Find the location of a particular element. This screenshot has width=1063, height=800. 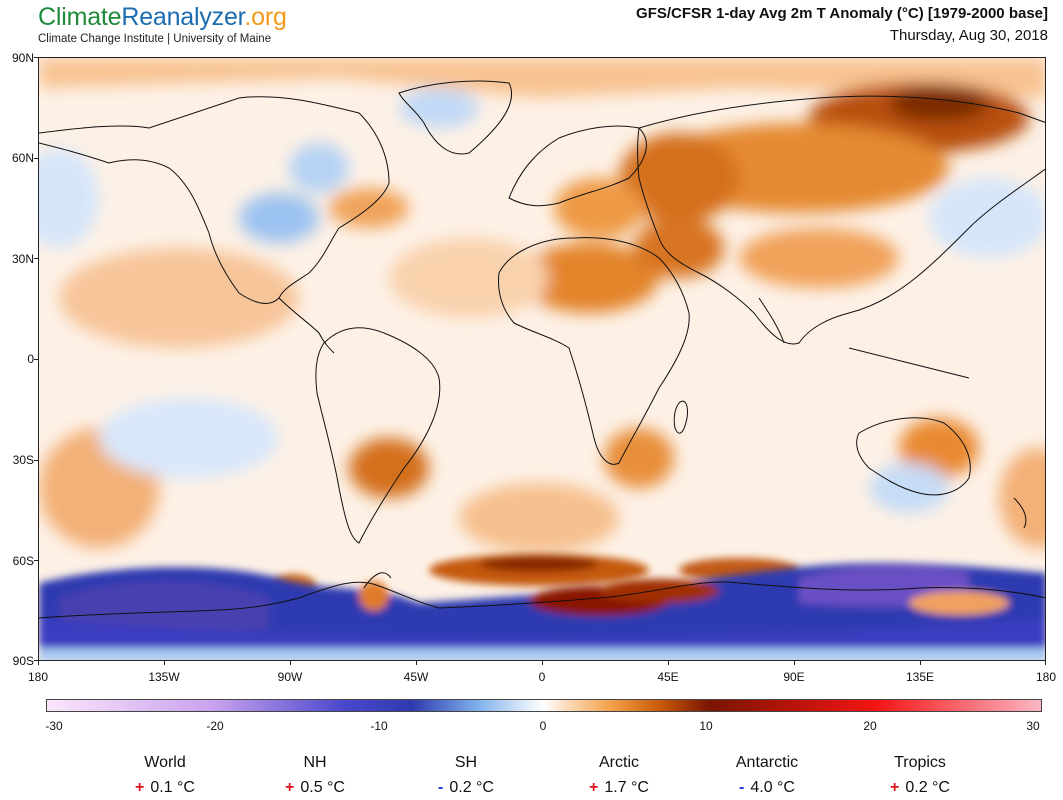

stat-tropics: Tropics +0.2 °C is located at coordinates (920, 776).